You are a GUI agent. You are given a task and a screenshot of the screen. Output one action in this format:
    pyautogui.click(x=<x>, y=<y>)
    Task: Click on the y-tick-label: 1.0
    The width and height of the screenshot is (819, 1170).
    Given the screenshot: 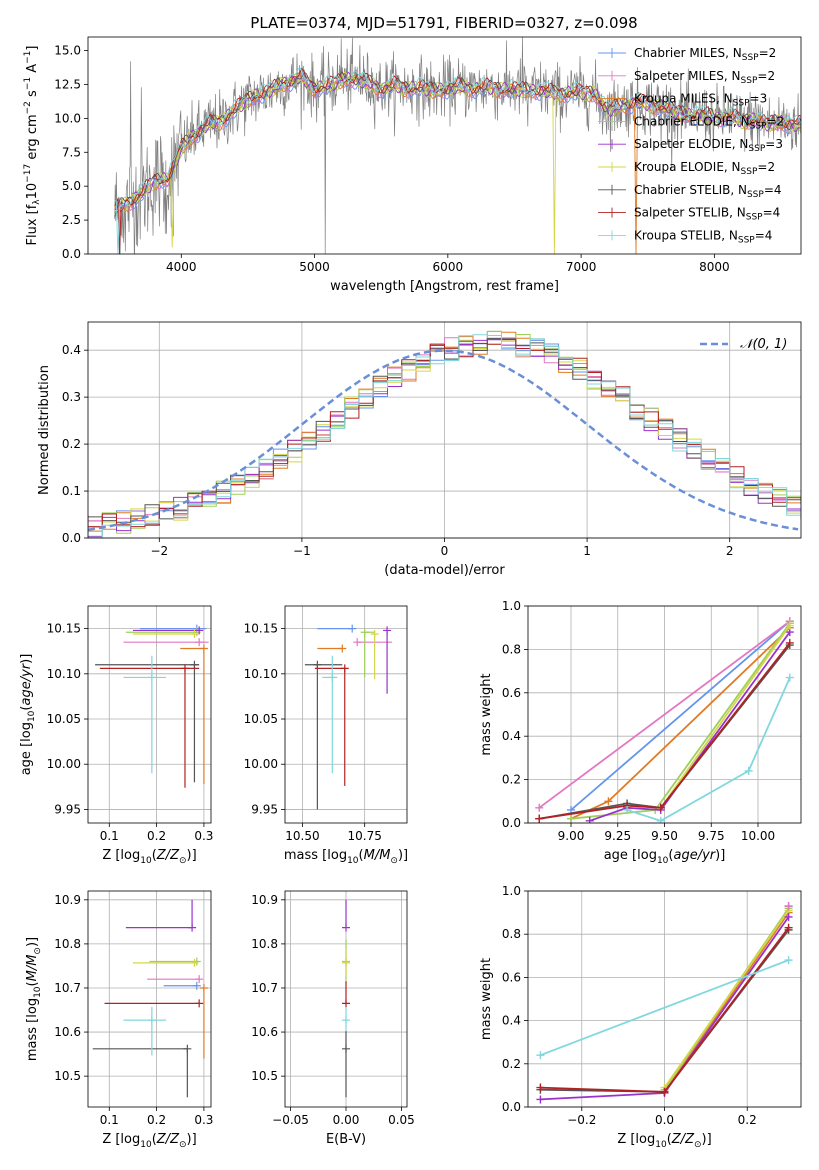 What is the action you would take?
    pyautogui.click(x=511, y=891)
    